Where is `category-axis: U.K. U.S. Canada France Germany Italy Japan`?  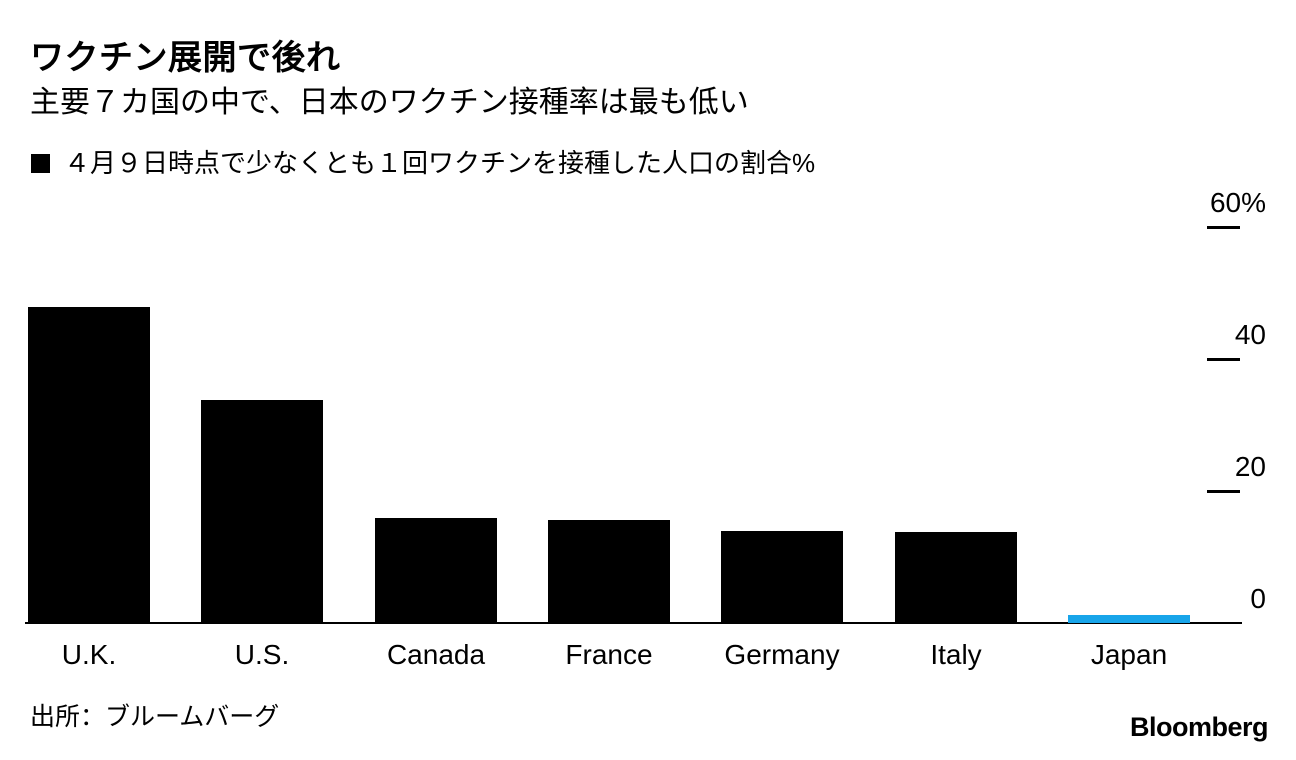 category-axis: U.K. U.S. Canada France Germany Italy Japan is located at coordinates (648, 655).